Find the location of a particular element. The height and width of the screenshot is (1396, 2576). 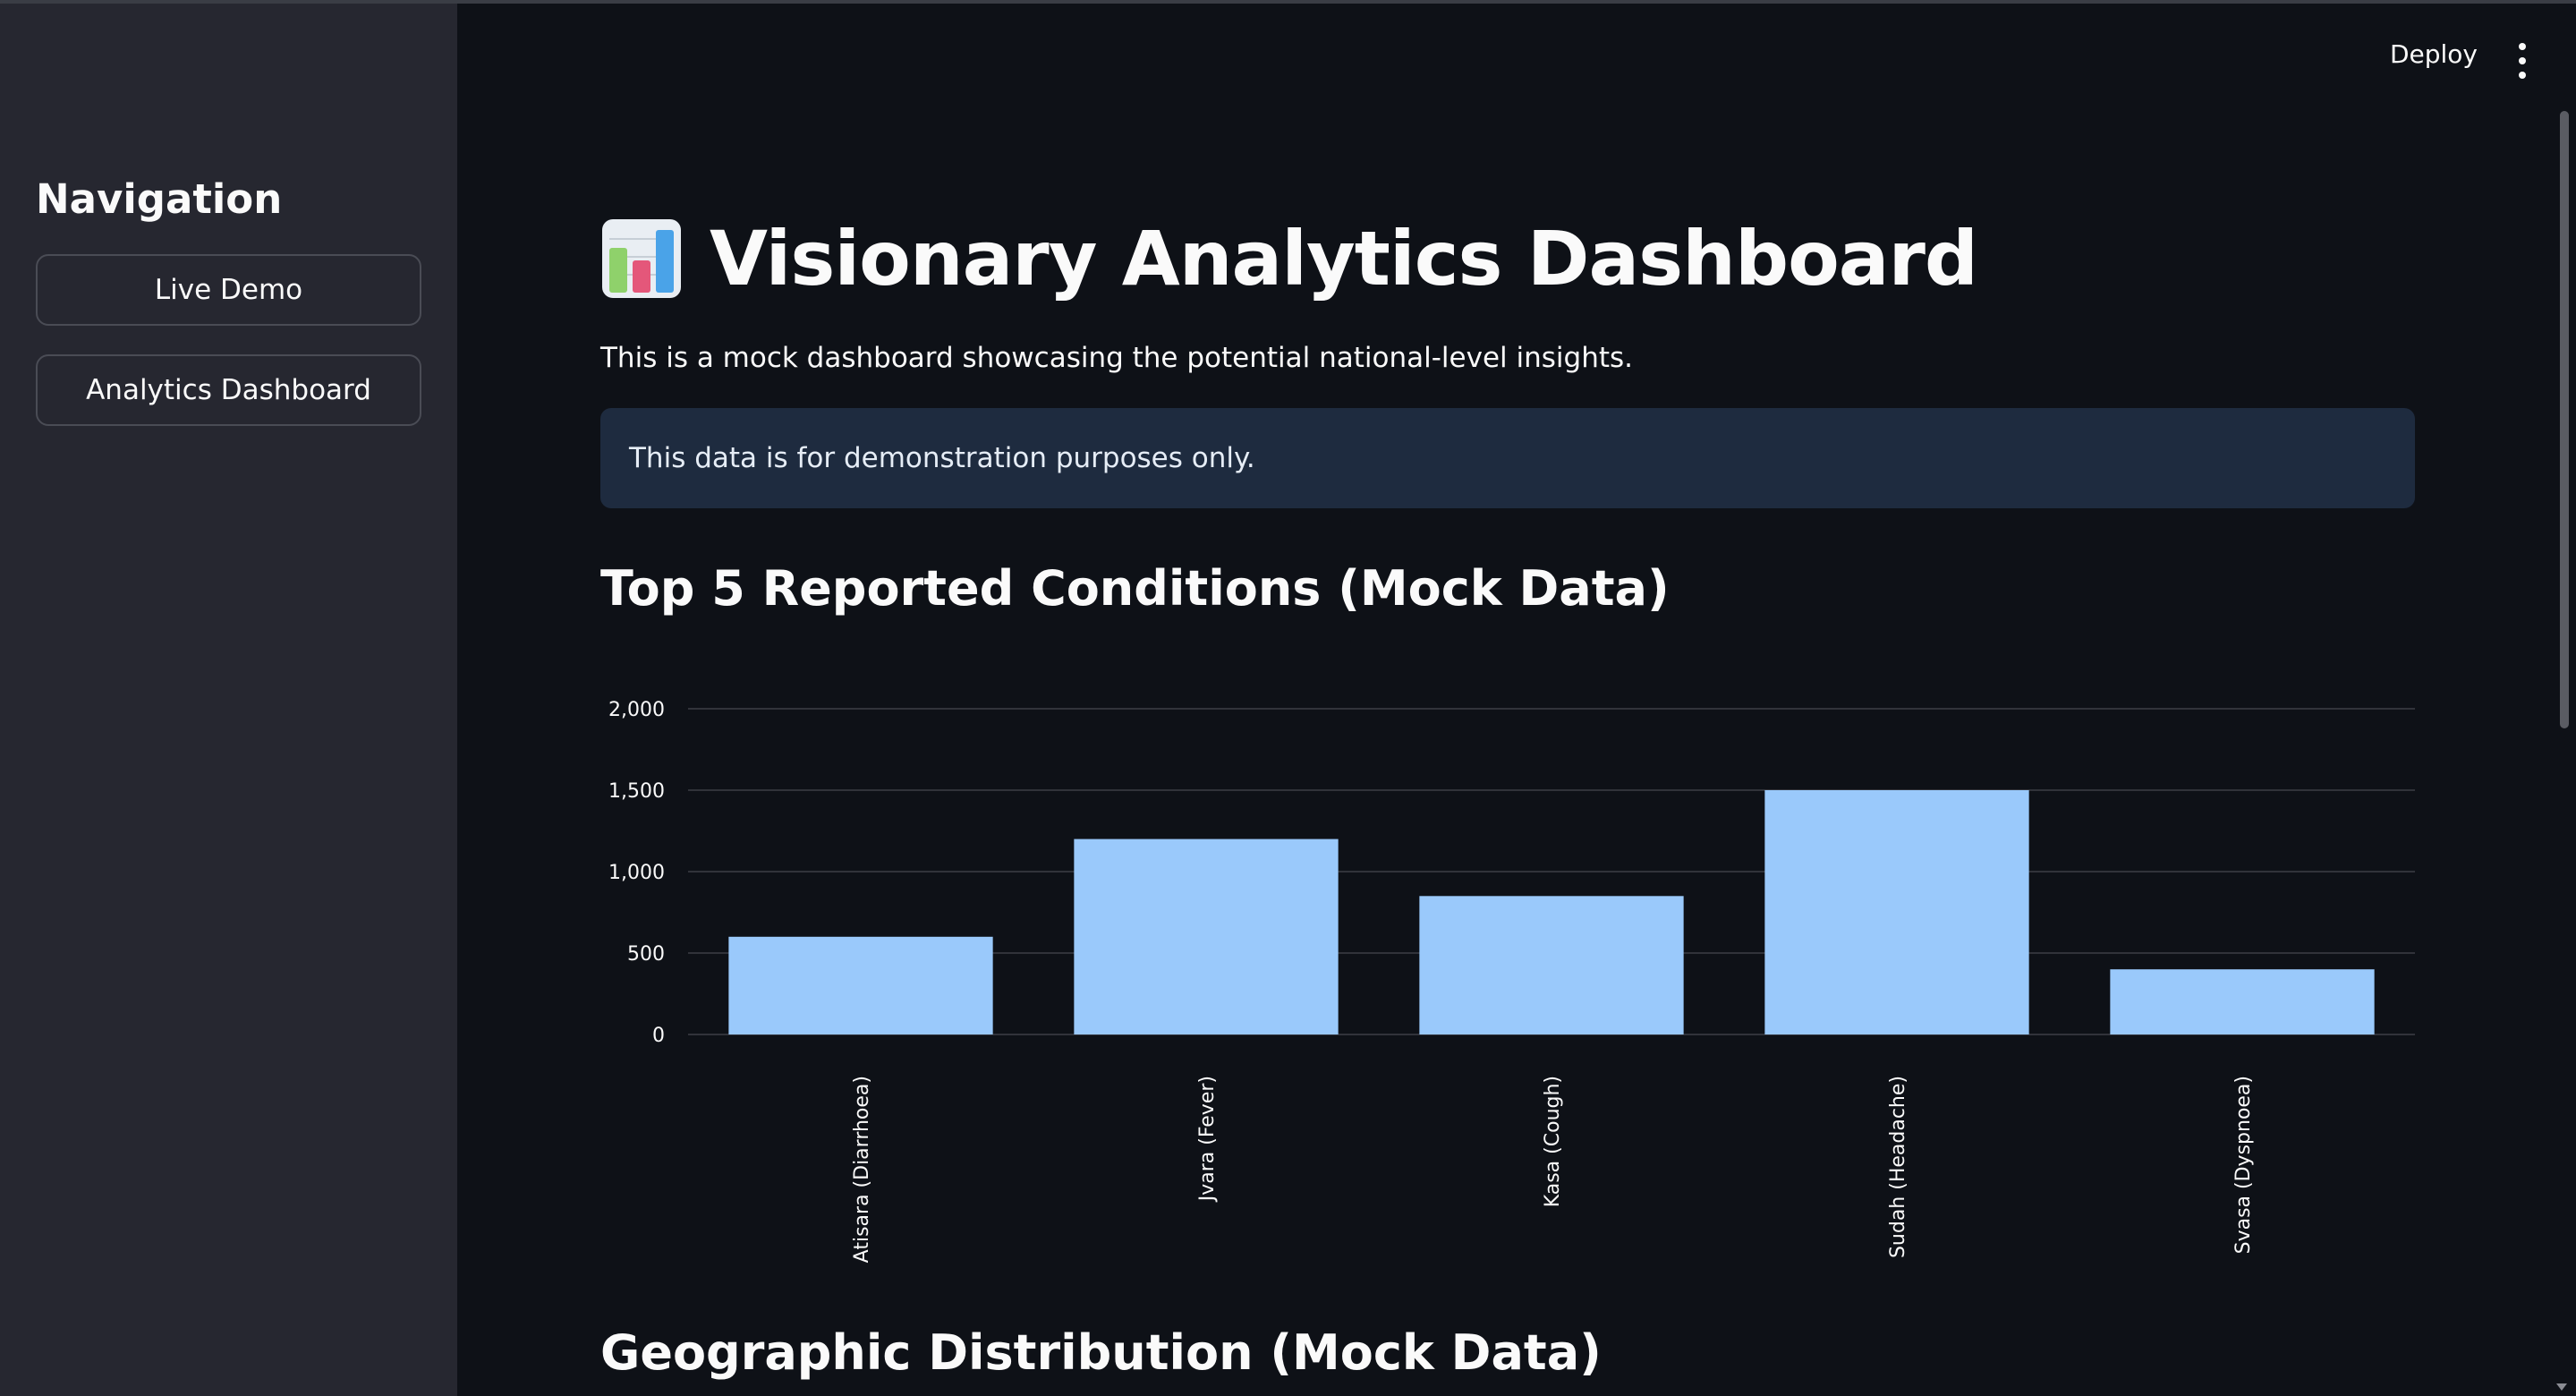

deploy-button: Deploy is located at coordinates (2433, 54).